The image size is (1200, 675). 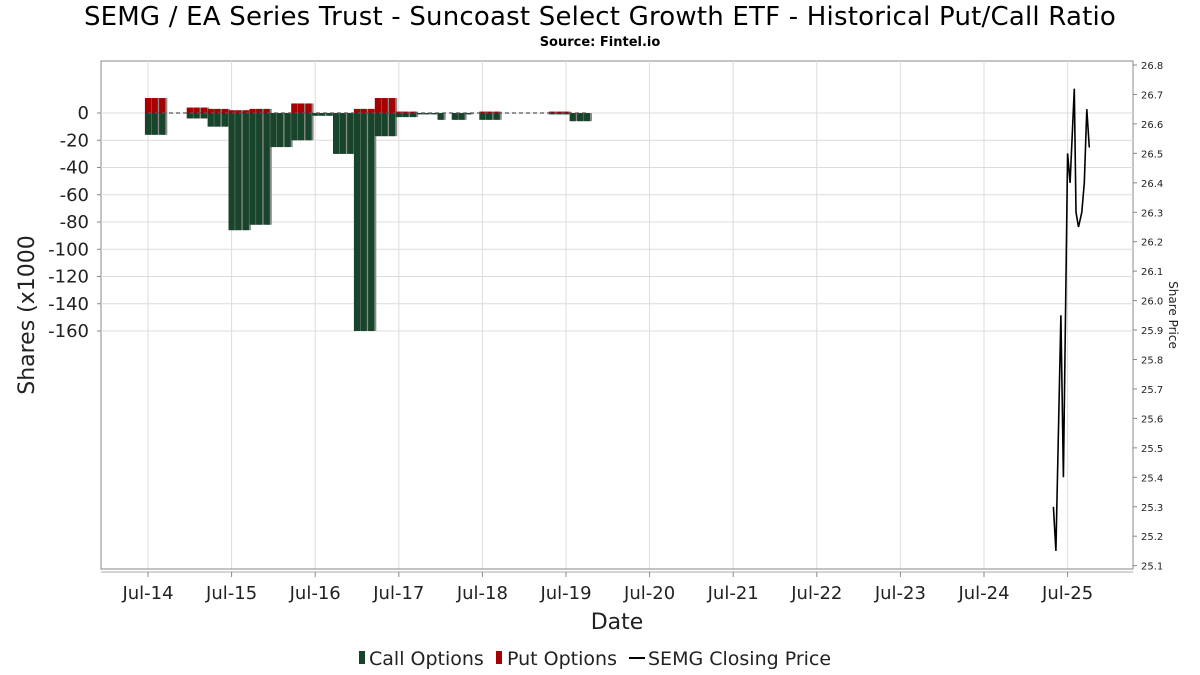 I want to click on y2-tick-label: 26.4, so click(x=1152, y=184).